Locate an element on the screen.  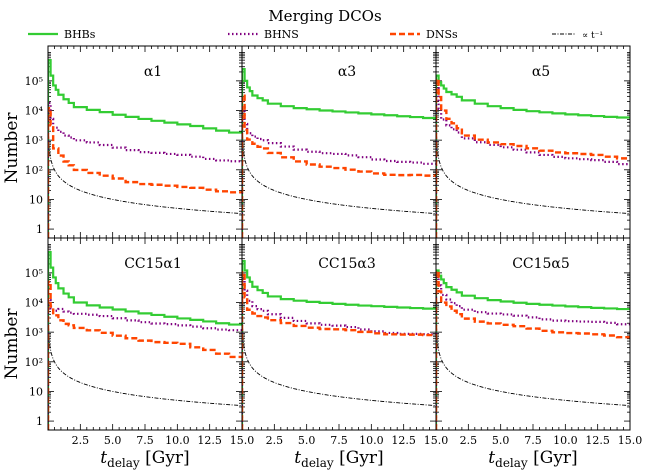
panel-CC15α5: CC15α5 2.5 5.0 7.5 10.0 12.5 15.0 is located at coordinates (539, 342).